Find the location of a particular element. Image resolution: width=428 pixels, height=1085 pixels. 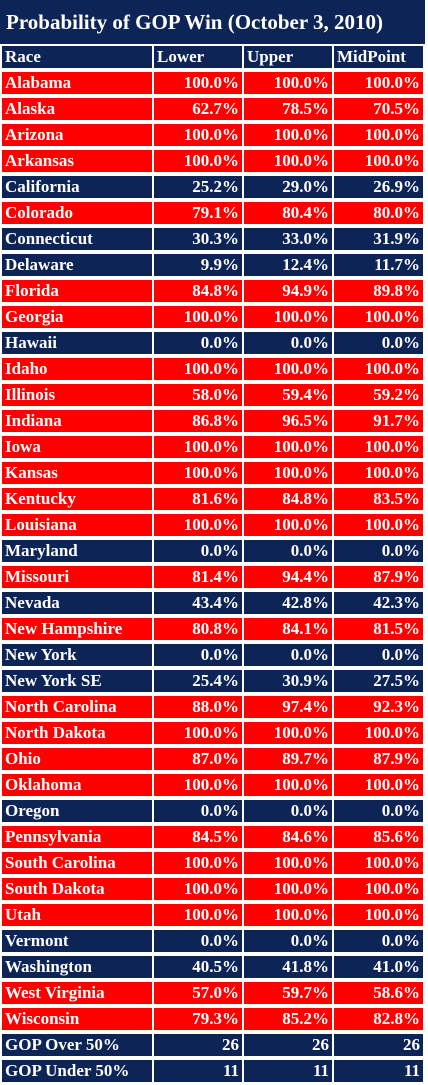

midpoint-cell: 27.5% is located at coordinates (378, 681).